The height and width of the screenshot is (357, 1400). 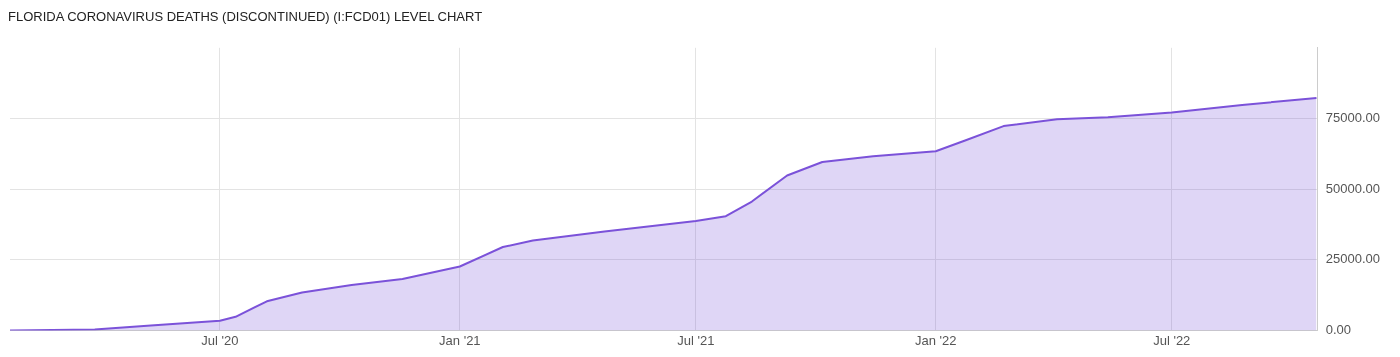 I want to click on y-tick-label: 75000.00, so click(x=1353, y=118).